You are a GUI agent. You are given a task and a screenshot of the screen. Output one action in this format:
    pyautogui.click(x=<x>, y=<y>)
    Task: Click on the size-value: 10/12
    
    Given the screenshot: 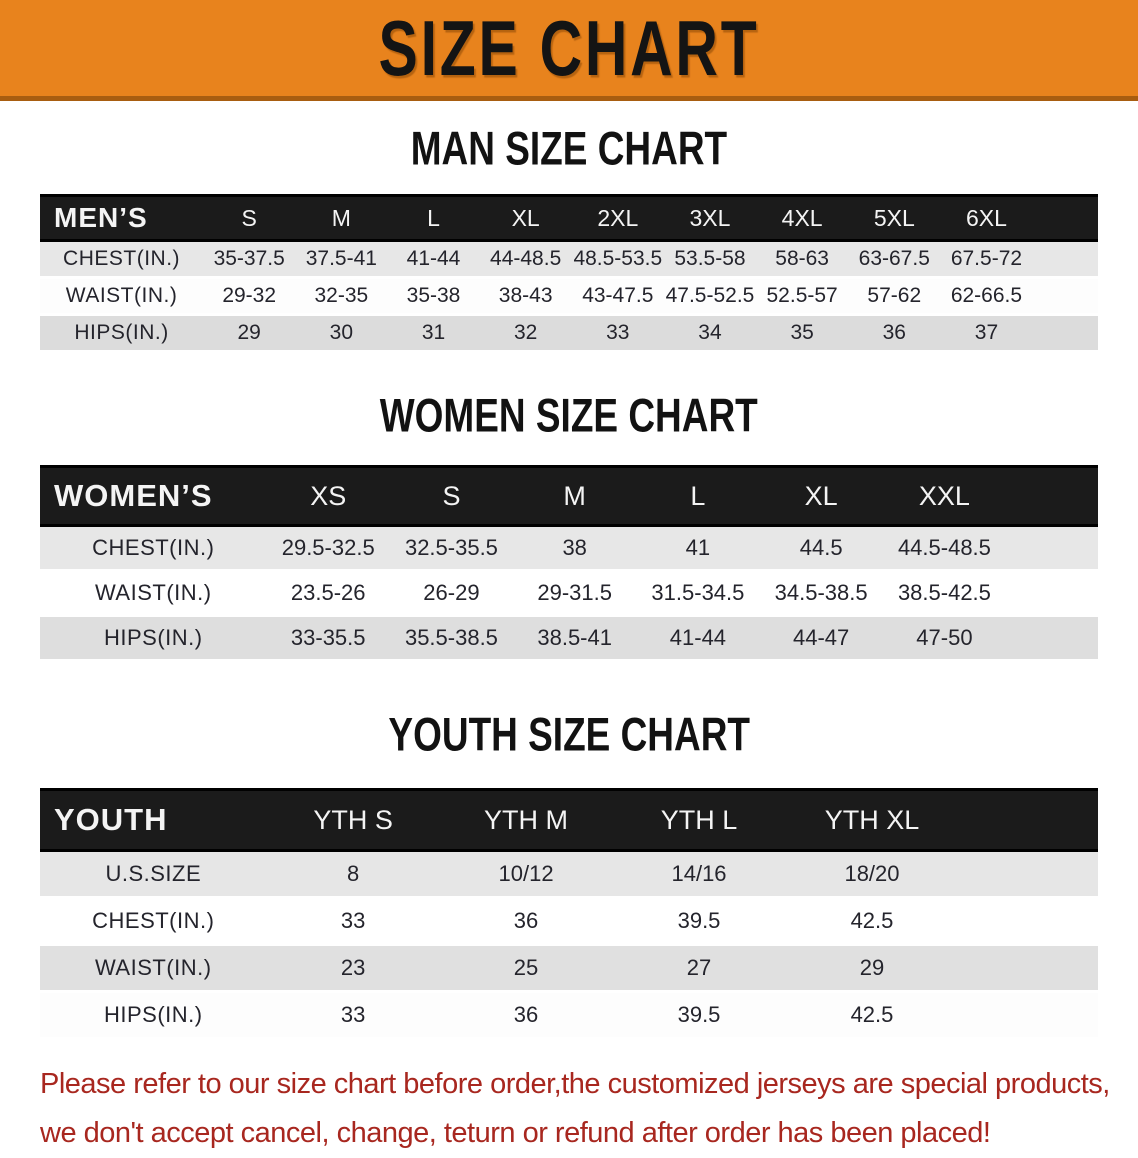 What is the action you would take?
    pyautogui.click(x=526, y=875)
    